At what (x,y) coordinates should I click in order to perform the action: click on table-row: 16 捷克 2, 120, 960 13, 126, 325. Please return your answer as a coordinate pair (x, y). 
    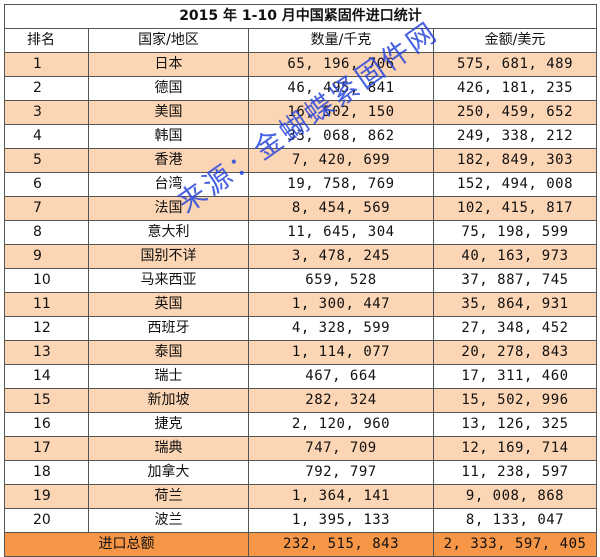
    Looking at the image, I should click on (300, 424).